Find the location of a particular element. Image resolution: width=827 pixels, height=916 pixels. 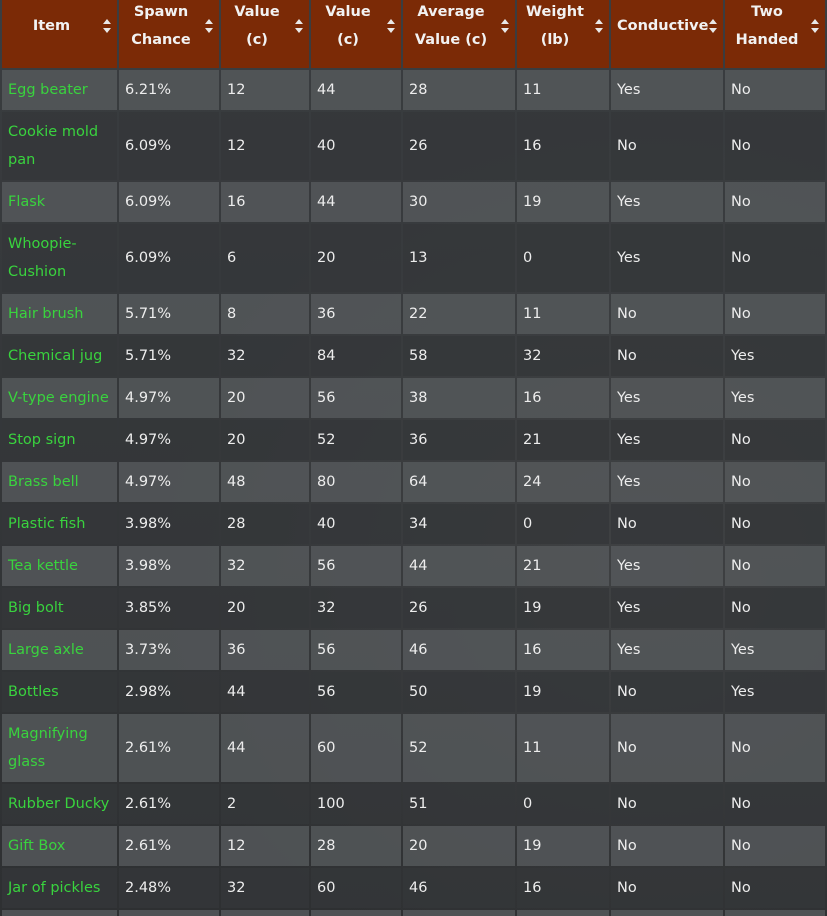

column-header-label: Value (c) is located at coordinates (348, 26).